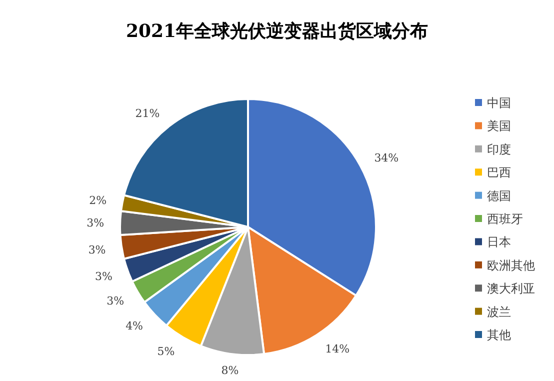  I want to click on legend-label: 德国, so click(499, 195).